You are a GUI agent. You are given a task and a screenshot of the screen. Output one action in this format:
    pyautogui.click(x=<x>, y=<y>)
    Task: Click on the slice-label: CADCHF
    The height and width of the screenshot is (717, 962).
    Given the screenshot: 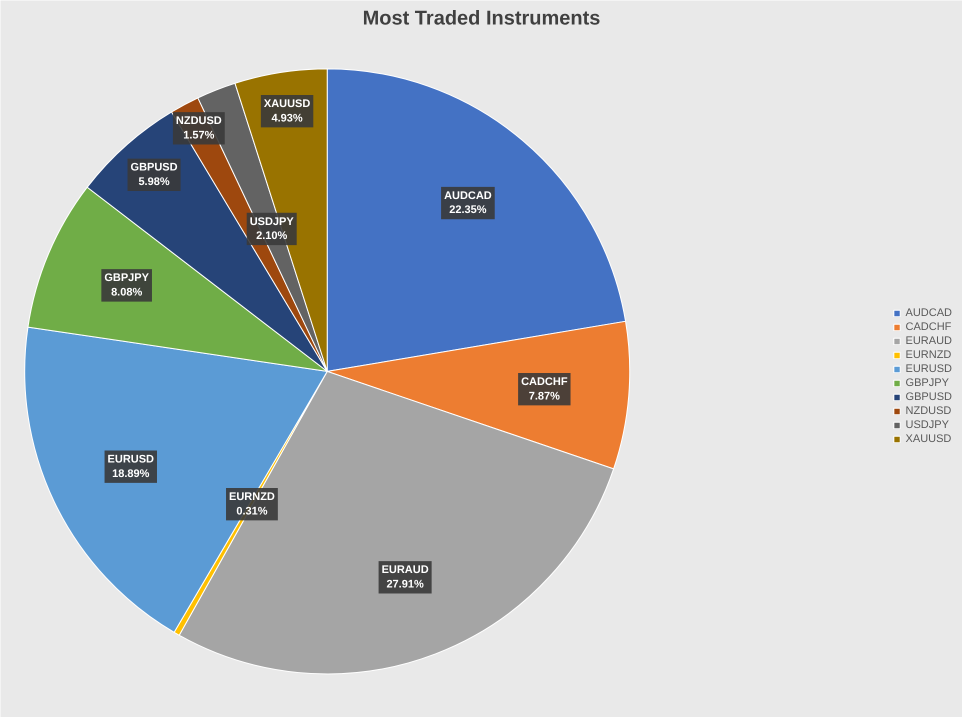 What is the action you would take?
    pyautogui.click(x=544, y=382)
    